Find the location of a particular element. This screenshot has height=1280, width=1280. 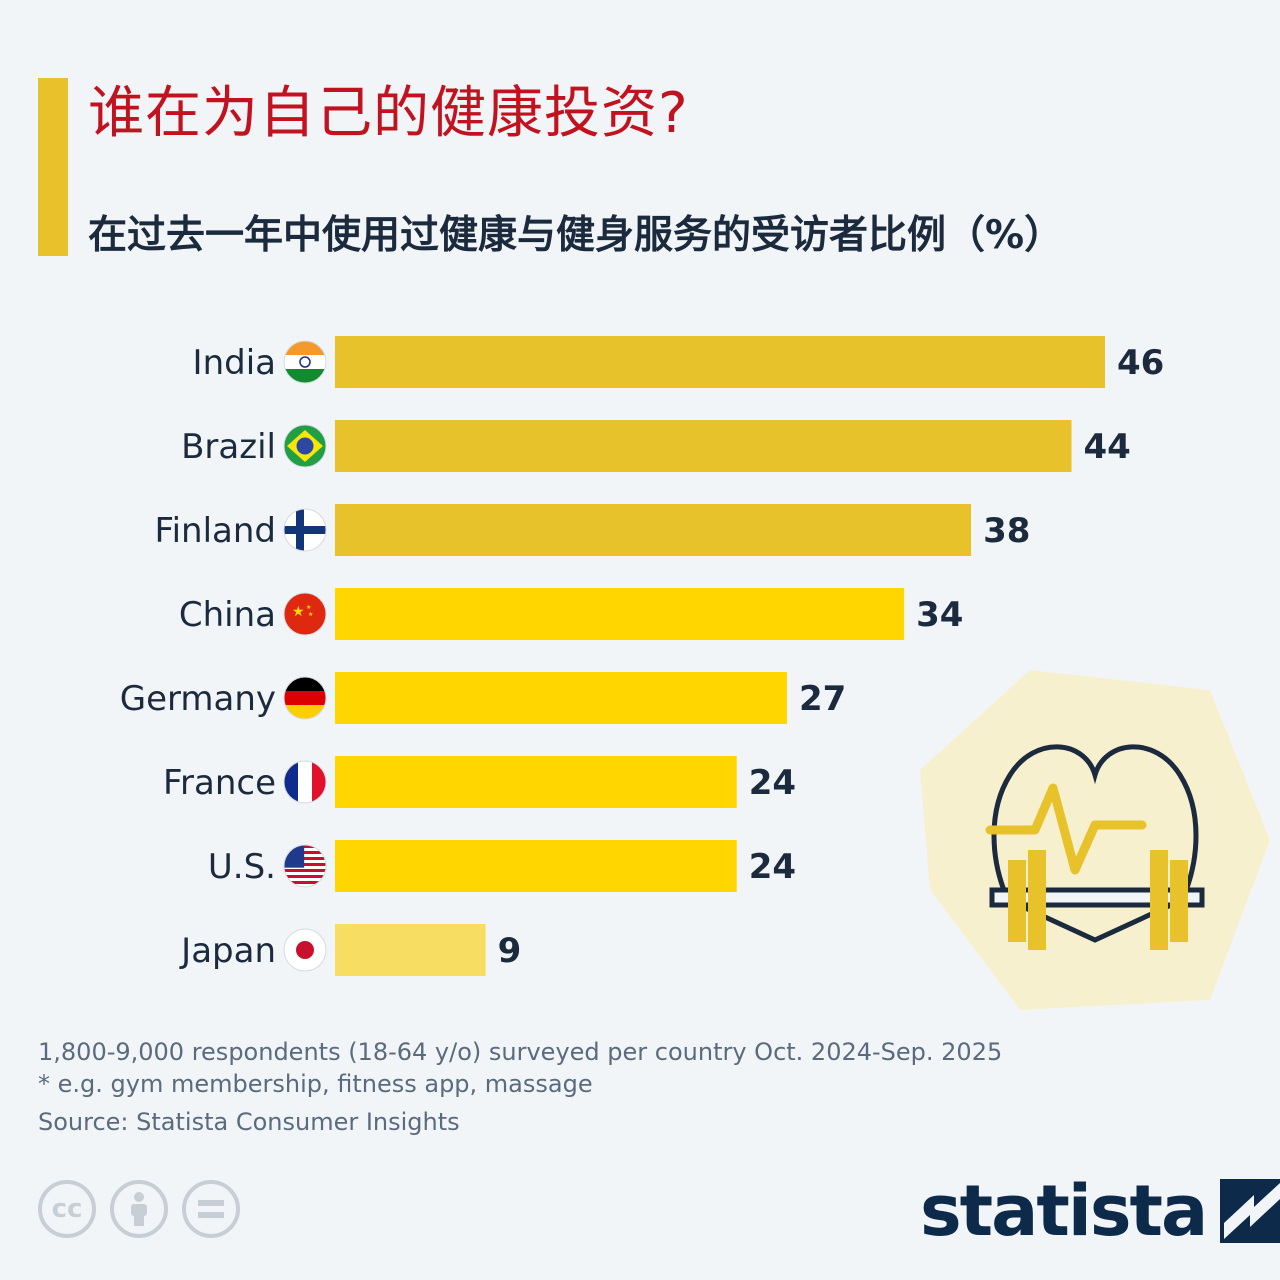

category-label: Germany is located at coordinates (198, 699).